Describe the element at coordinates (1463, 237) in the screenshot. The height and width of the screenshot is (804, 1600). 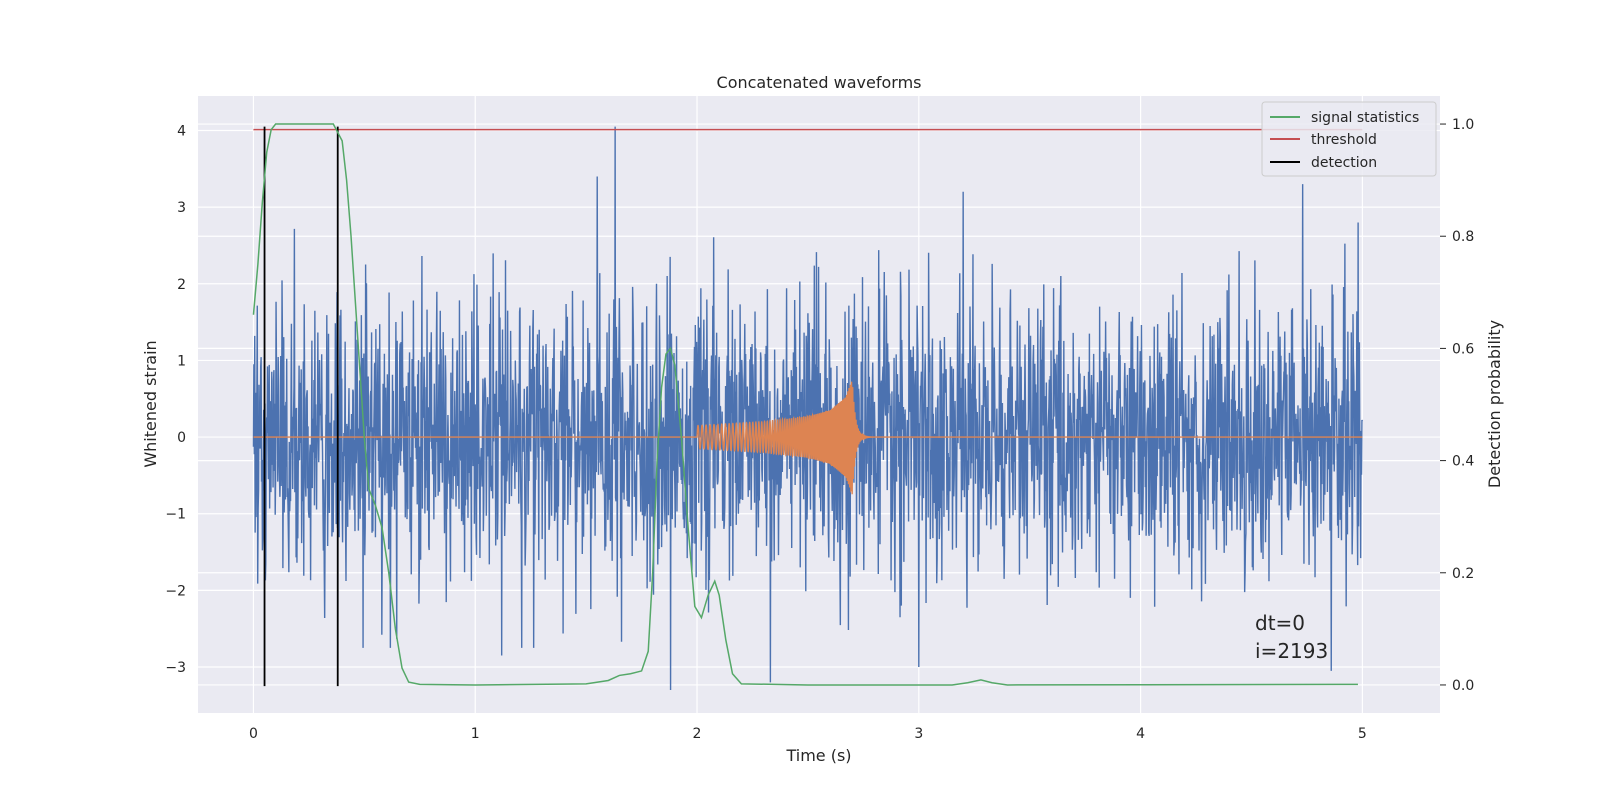
I see `y2-tick-label: 0.8` at that location.